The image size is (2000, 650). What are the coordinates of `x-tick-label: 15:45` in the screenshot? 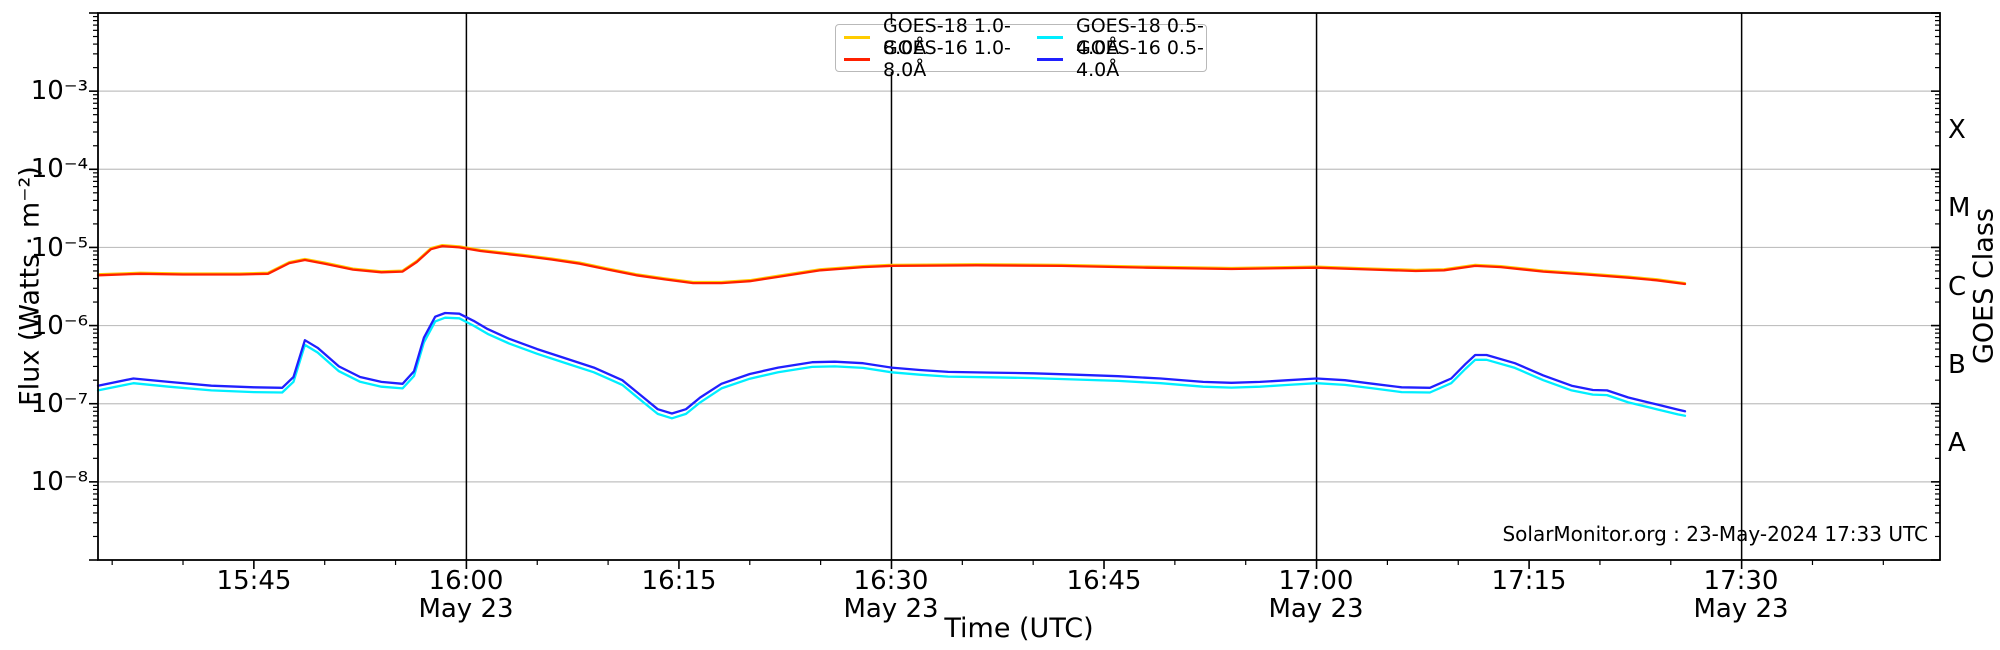 It's located at (254, 581).